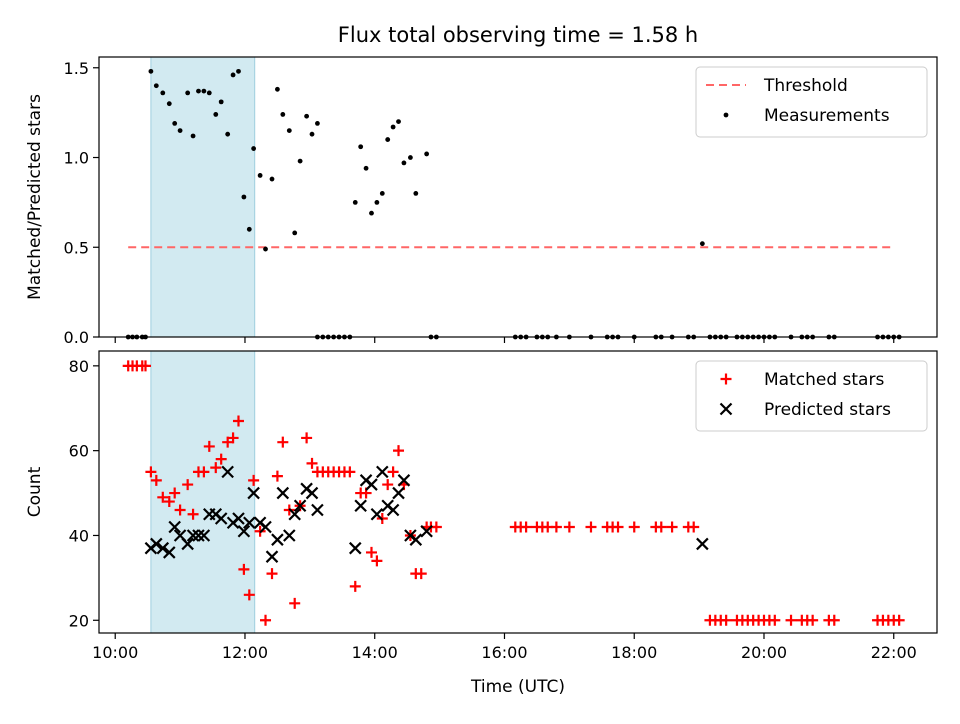 This screenshot has width=960, height=724. What do you see at coordinates (79, 451) in the screenshot?
I see `y-tick-label: 60` at bounding box center [79, 451].